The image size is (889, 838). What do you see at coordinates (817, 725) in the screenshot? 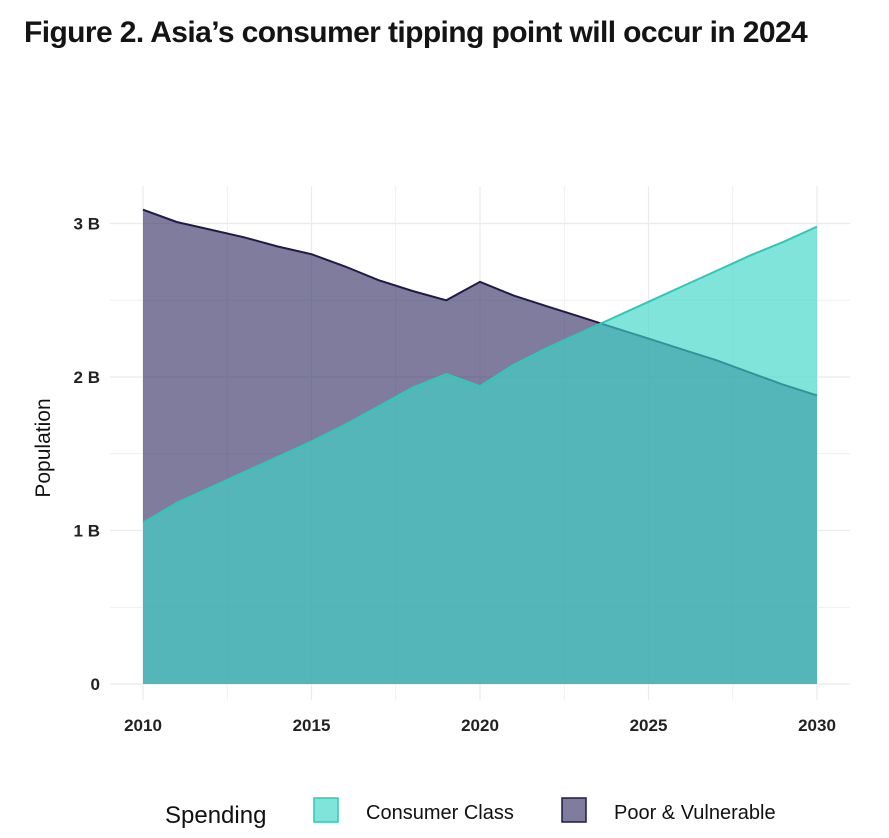
I see `x-tick-label: 2030` at bounding box center [817, 725].